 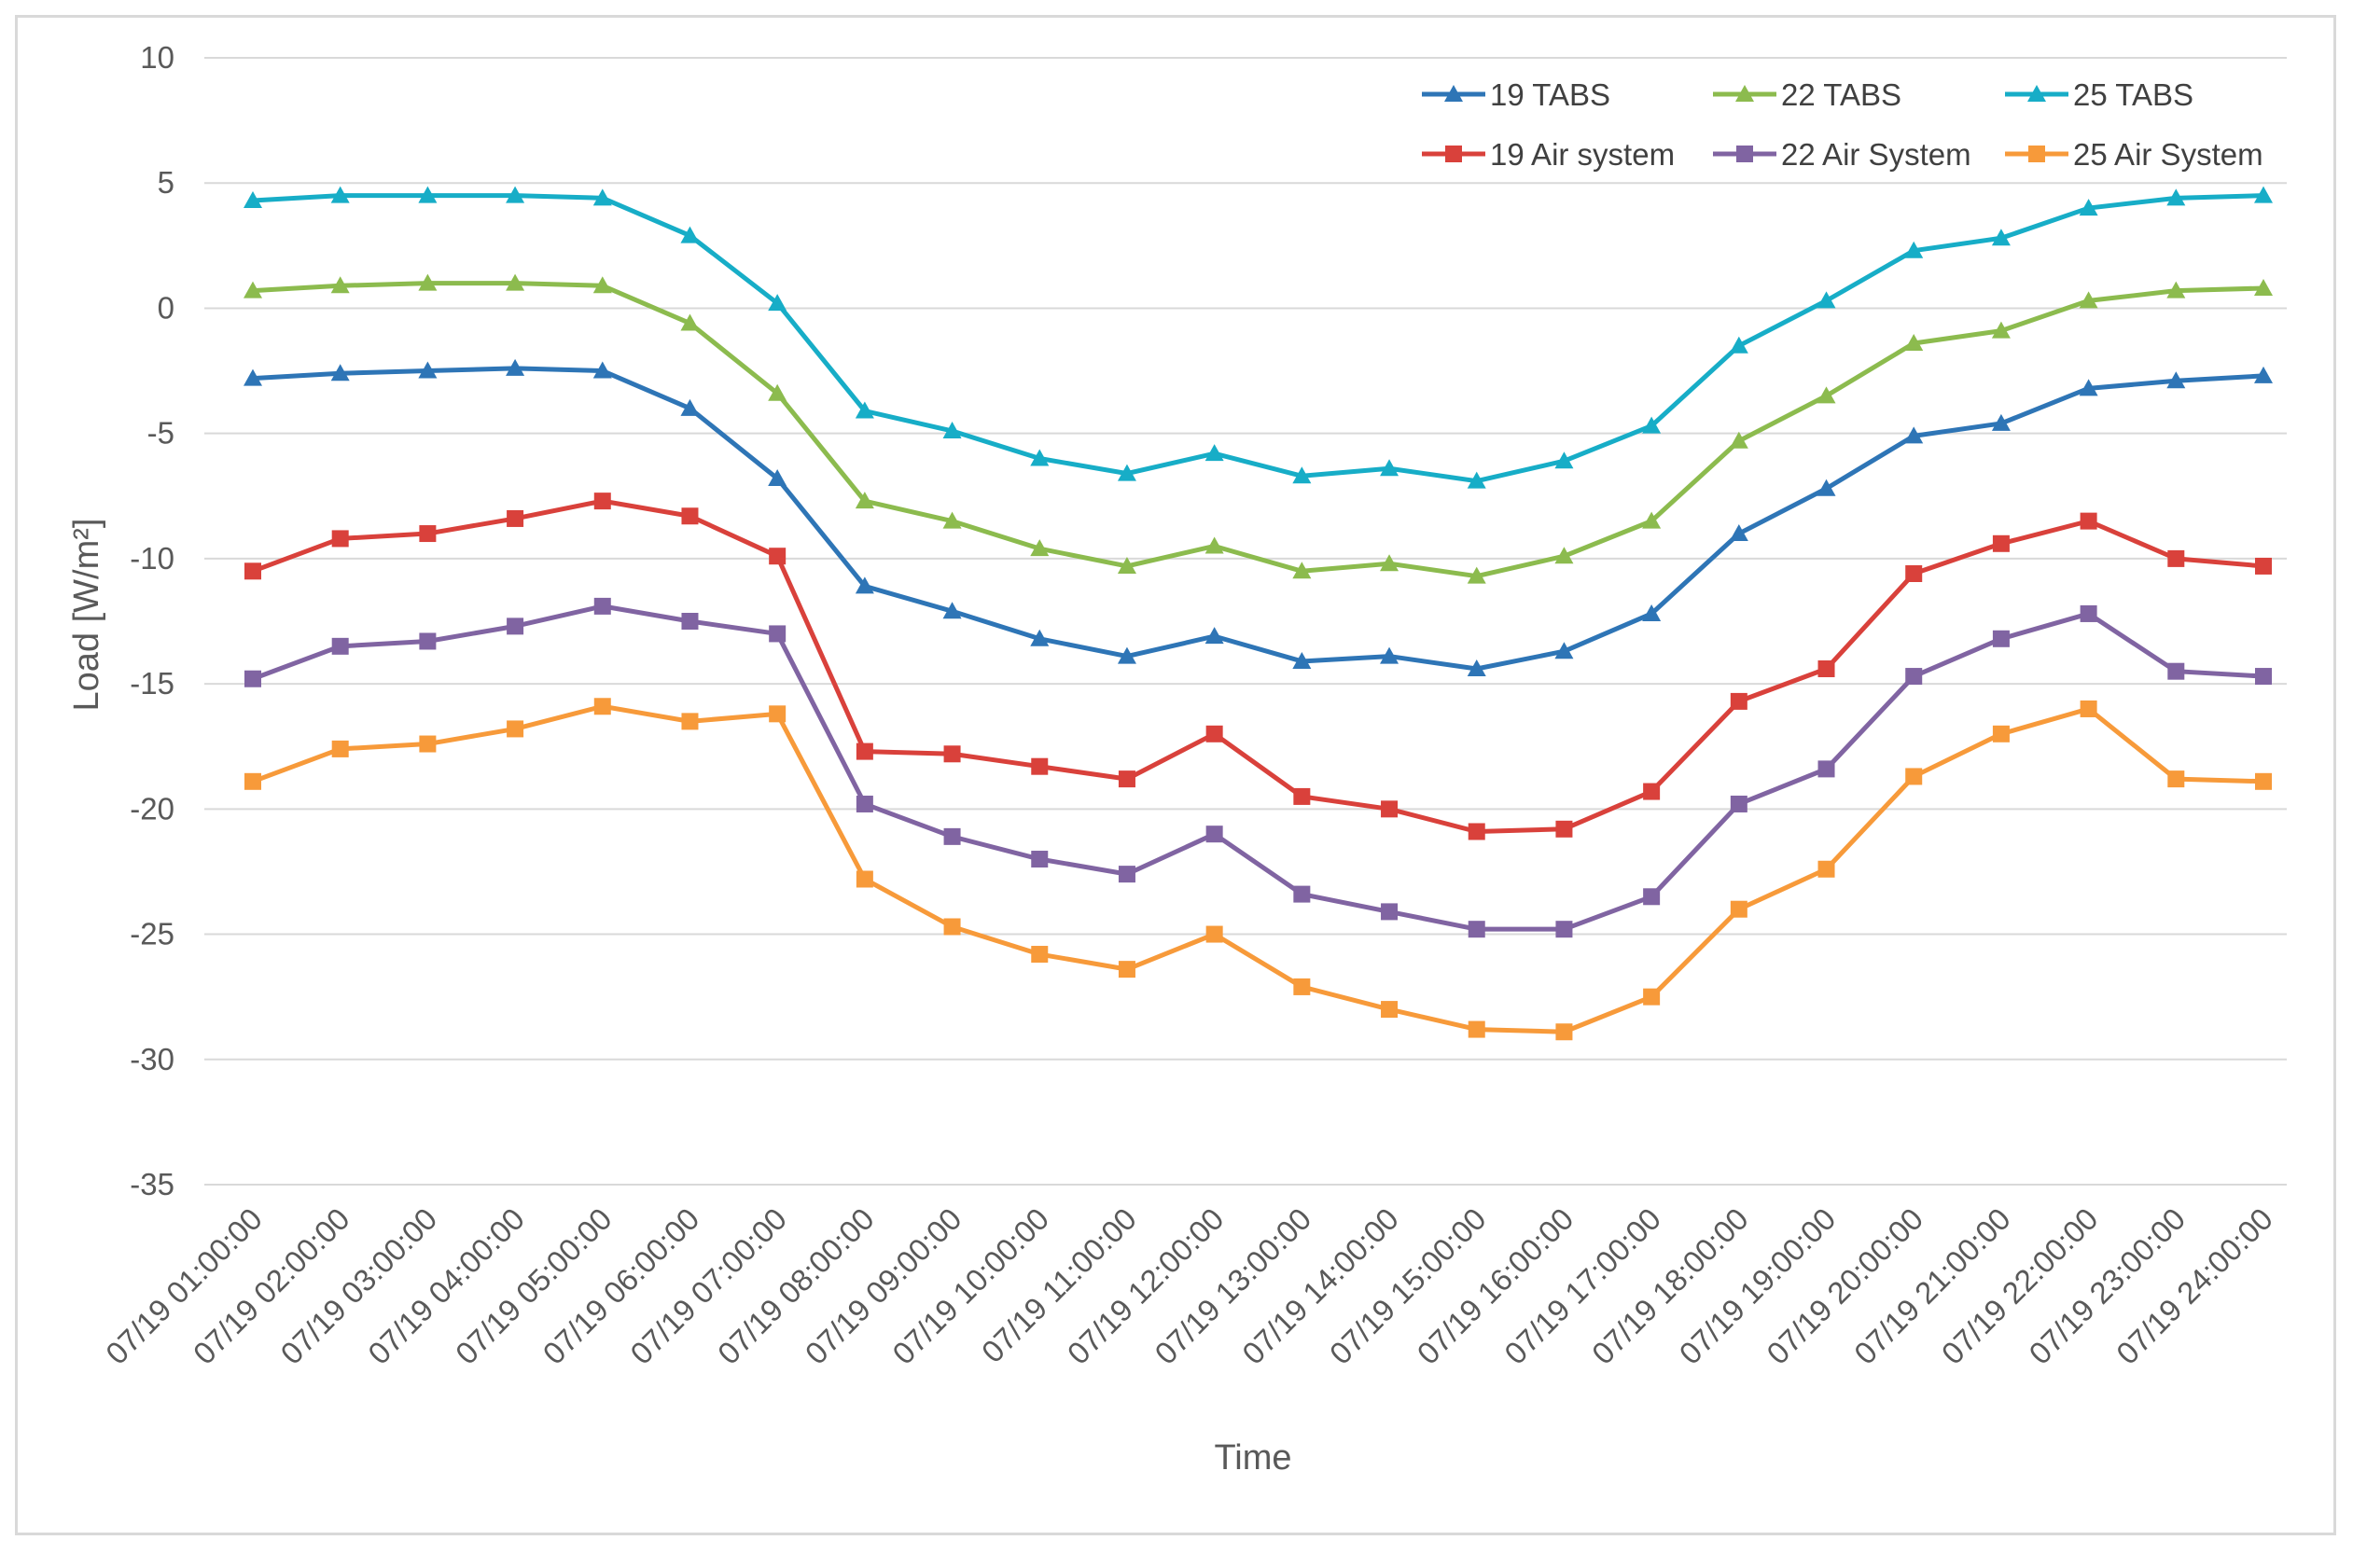 I want to click on legend-item-22-tabs: 22 TABS, so click(x=1807, y=94).